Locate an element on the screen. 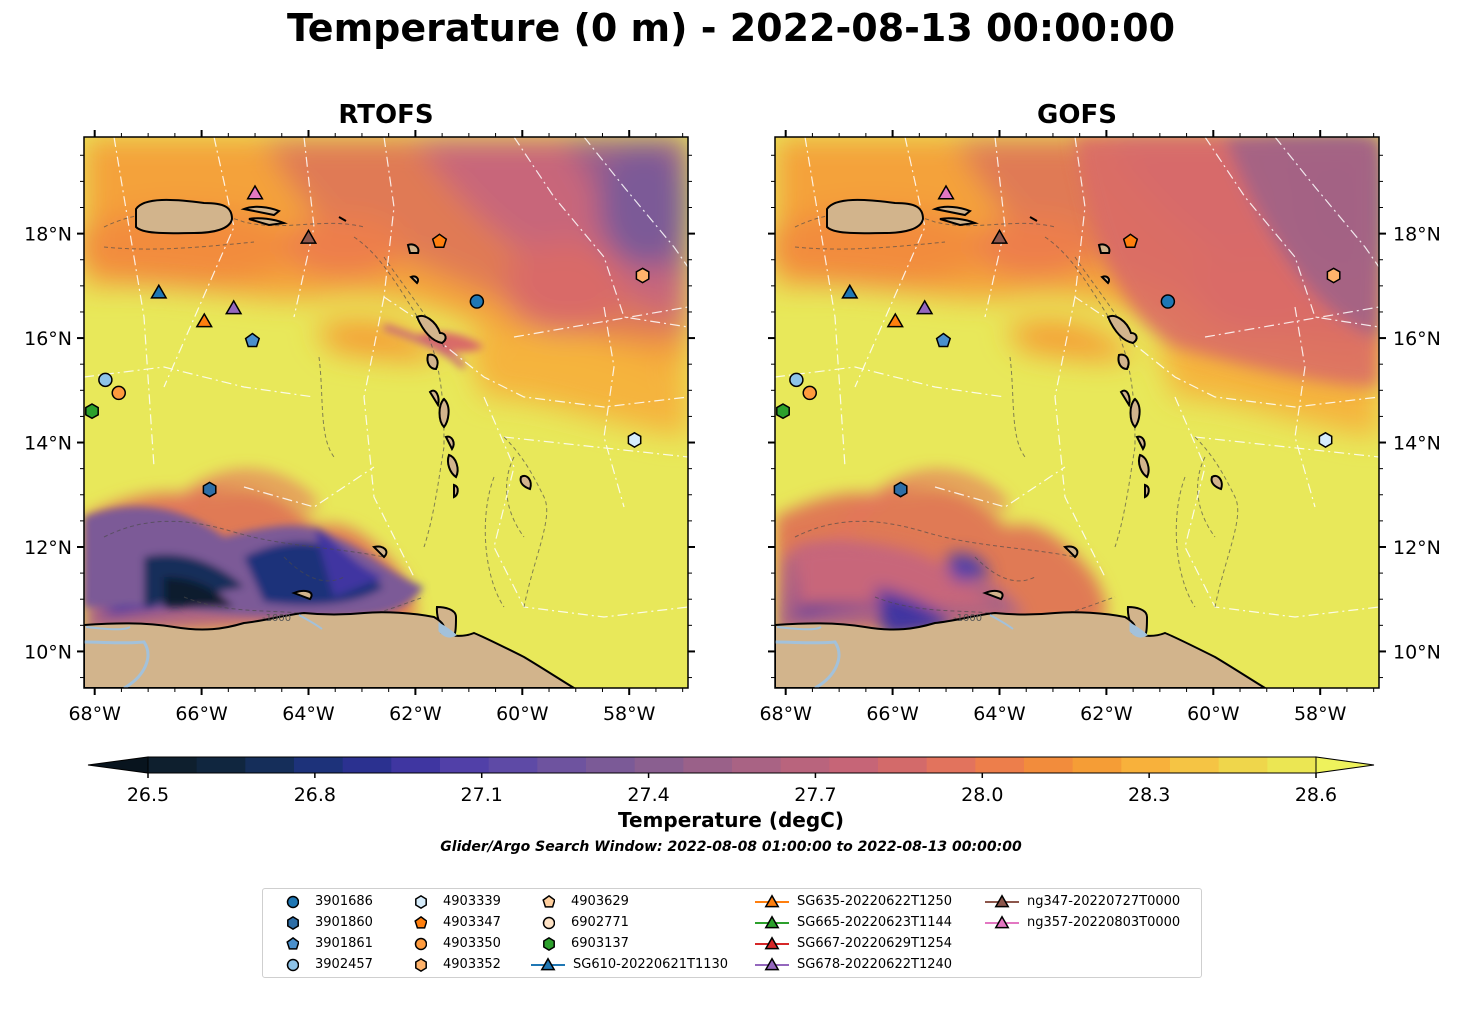 This screenshot has width=1462, height=1014. lon-tick-label: 60°W is located at coordinates (1213, 714).